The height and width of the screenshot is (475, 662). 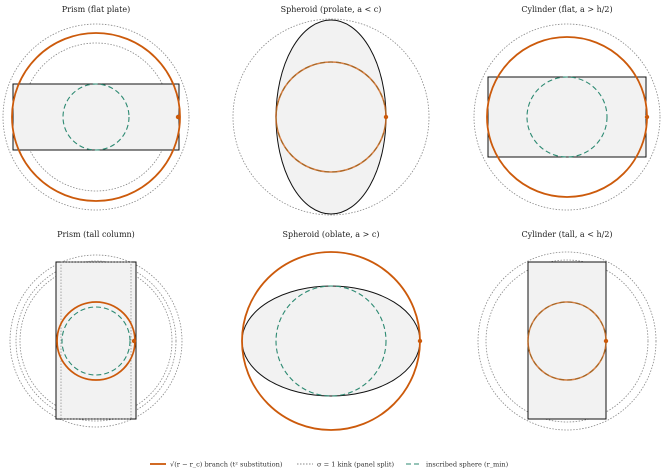 I want to click on legend-inscribed-label: inscribed sphere (r_min), so click(x=467, y=465).